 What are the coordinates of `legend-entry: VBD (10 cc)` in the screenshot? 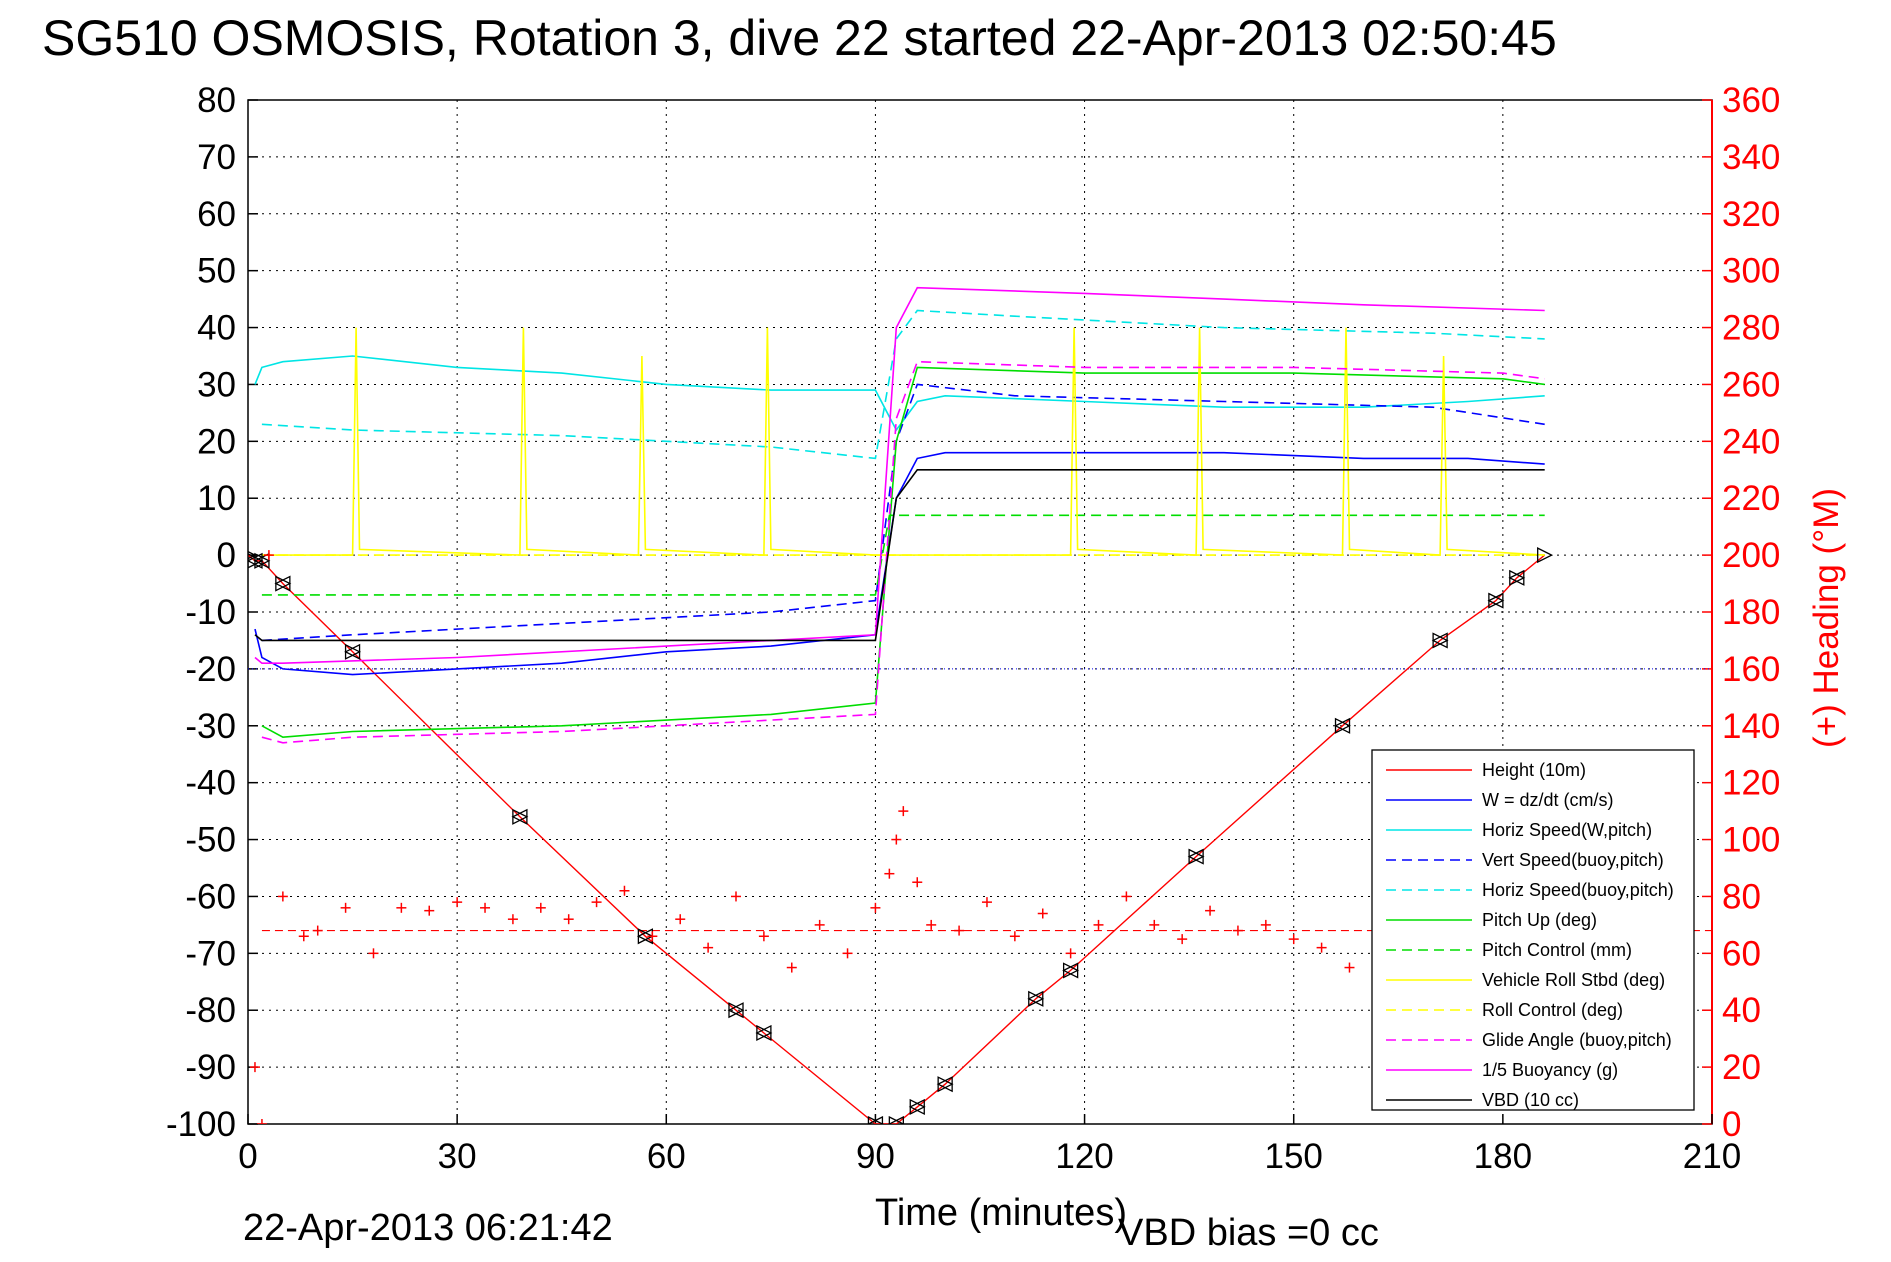 It's located at (1530, 1100).